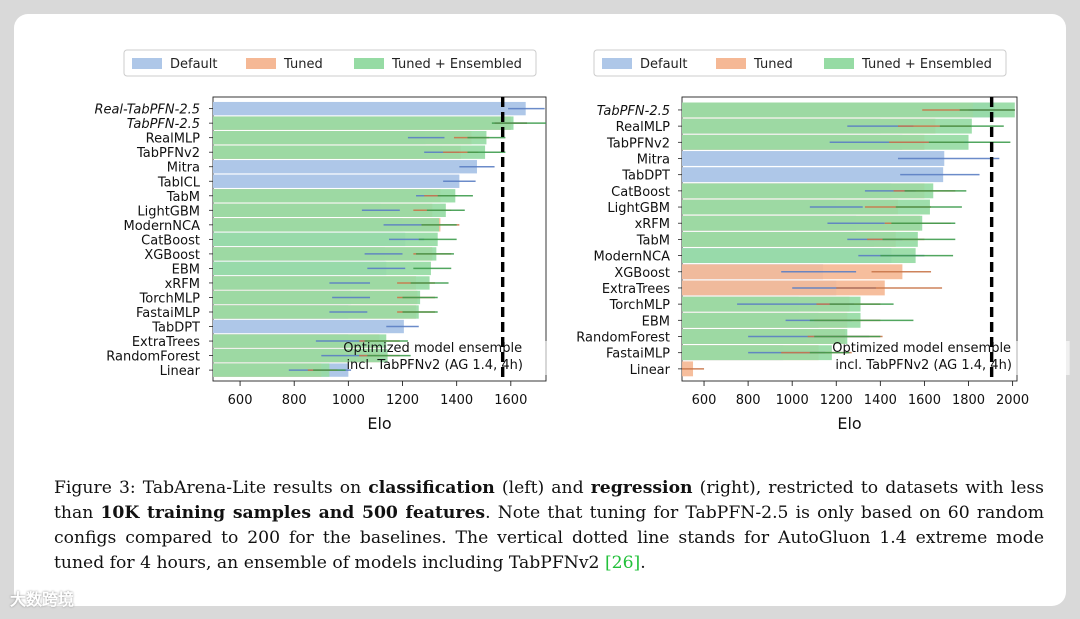  What do you see at coordinates (836, 400) in the screenshot?
I see `x-tick-label-regression-1200: 1200` at bounding box center [836, 400].